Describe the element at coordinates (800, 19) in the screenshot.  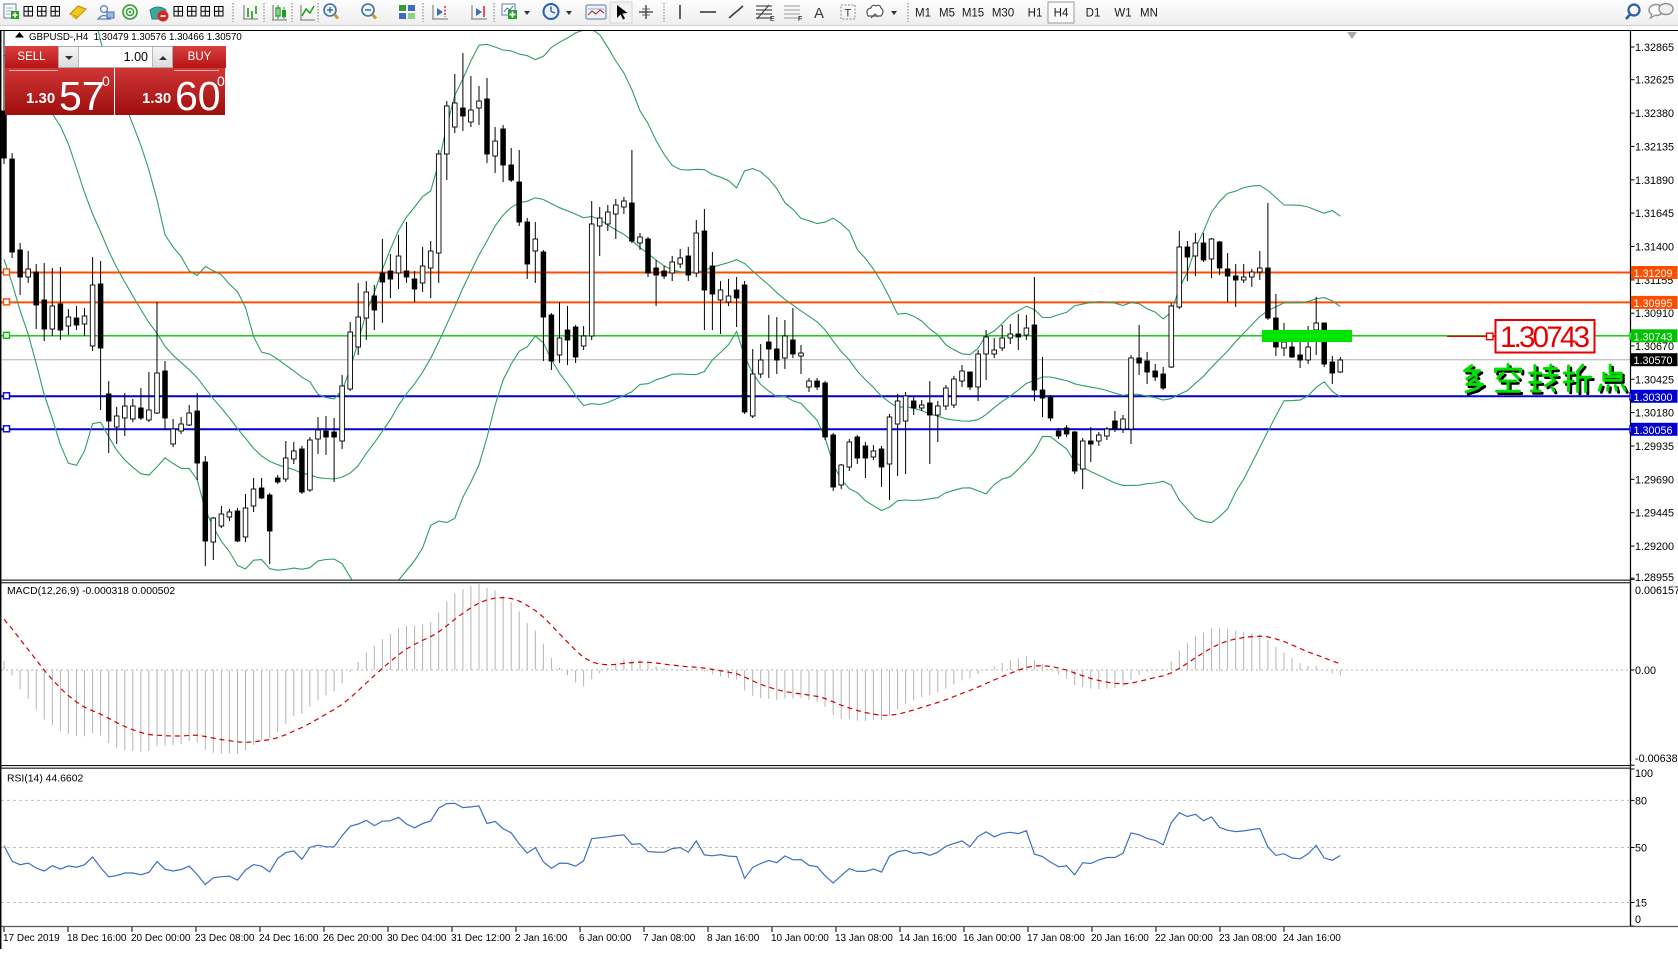
I see `svg-text: F` at that location.